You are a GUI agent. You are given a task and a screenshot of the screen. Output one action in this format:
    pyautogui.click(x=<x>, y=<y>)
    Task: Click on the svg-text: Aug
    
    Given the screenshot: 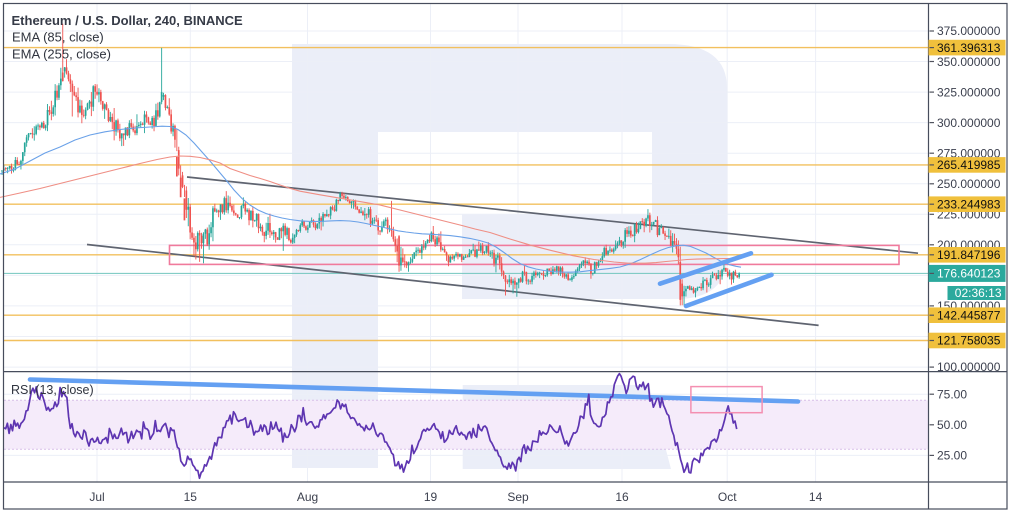 What is the action you would take?
    pyautogui.click(x=307, y=497)
    